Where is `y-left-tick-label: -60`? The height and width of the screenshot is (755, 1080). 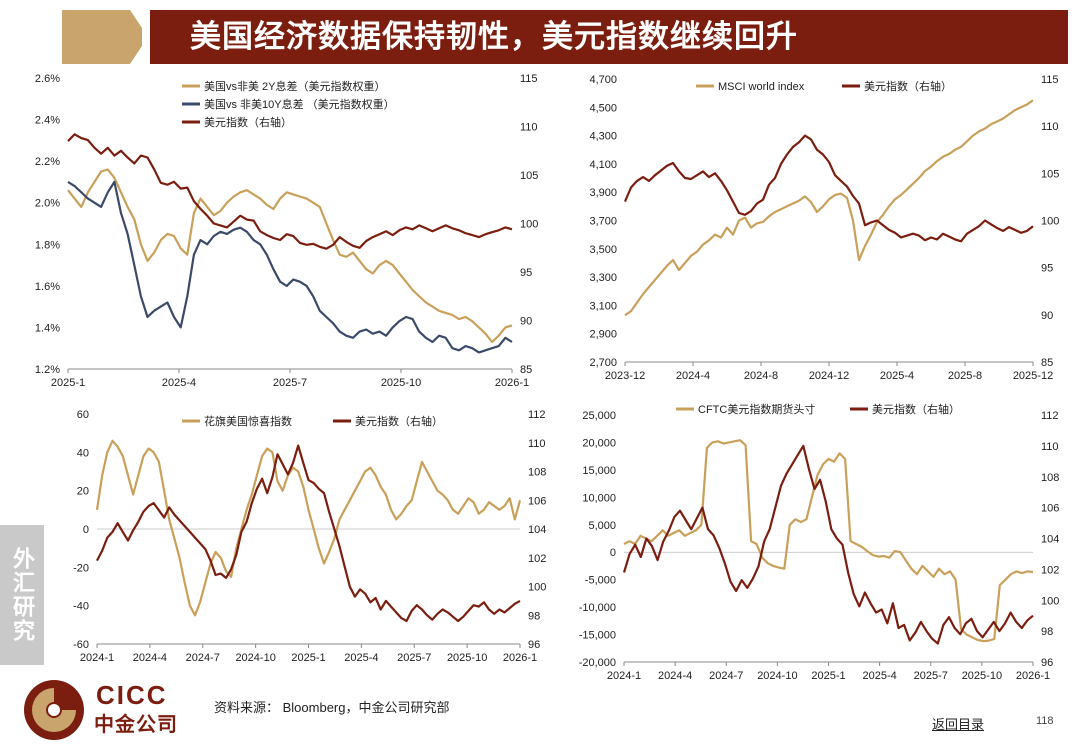
y-left-tick-label: -60 is located at coordinates (81, 645).